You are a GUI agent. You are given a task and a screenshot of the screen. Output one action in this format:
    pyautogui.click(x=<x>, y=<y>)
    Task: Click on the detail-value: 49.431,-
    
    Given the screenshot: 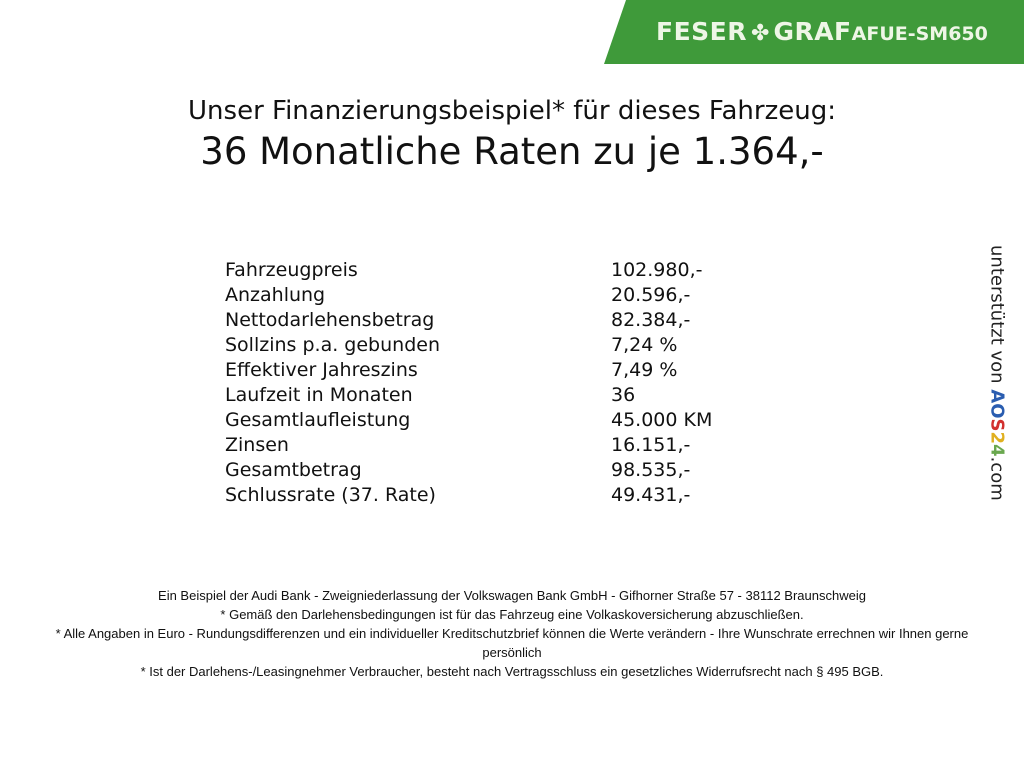 What is the action you would take?
    pyautogui.click(x=651, y=495)
    